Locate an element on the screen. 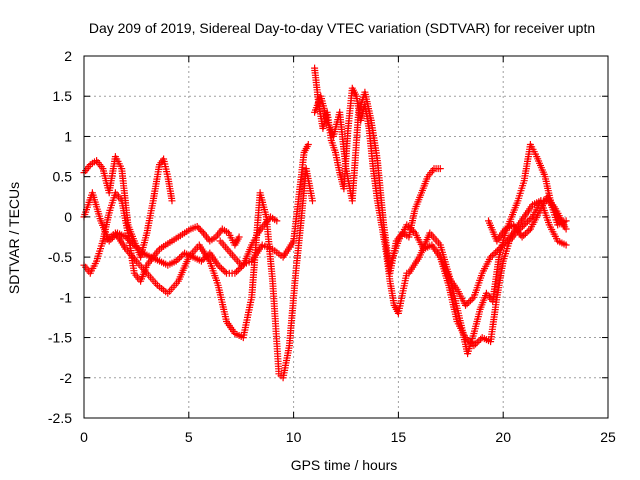 This screenshot has width=640, height=480. y-tick-label: 1.5 is located at coordinates (63, 96).